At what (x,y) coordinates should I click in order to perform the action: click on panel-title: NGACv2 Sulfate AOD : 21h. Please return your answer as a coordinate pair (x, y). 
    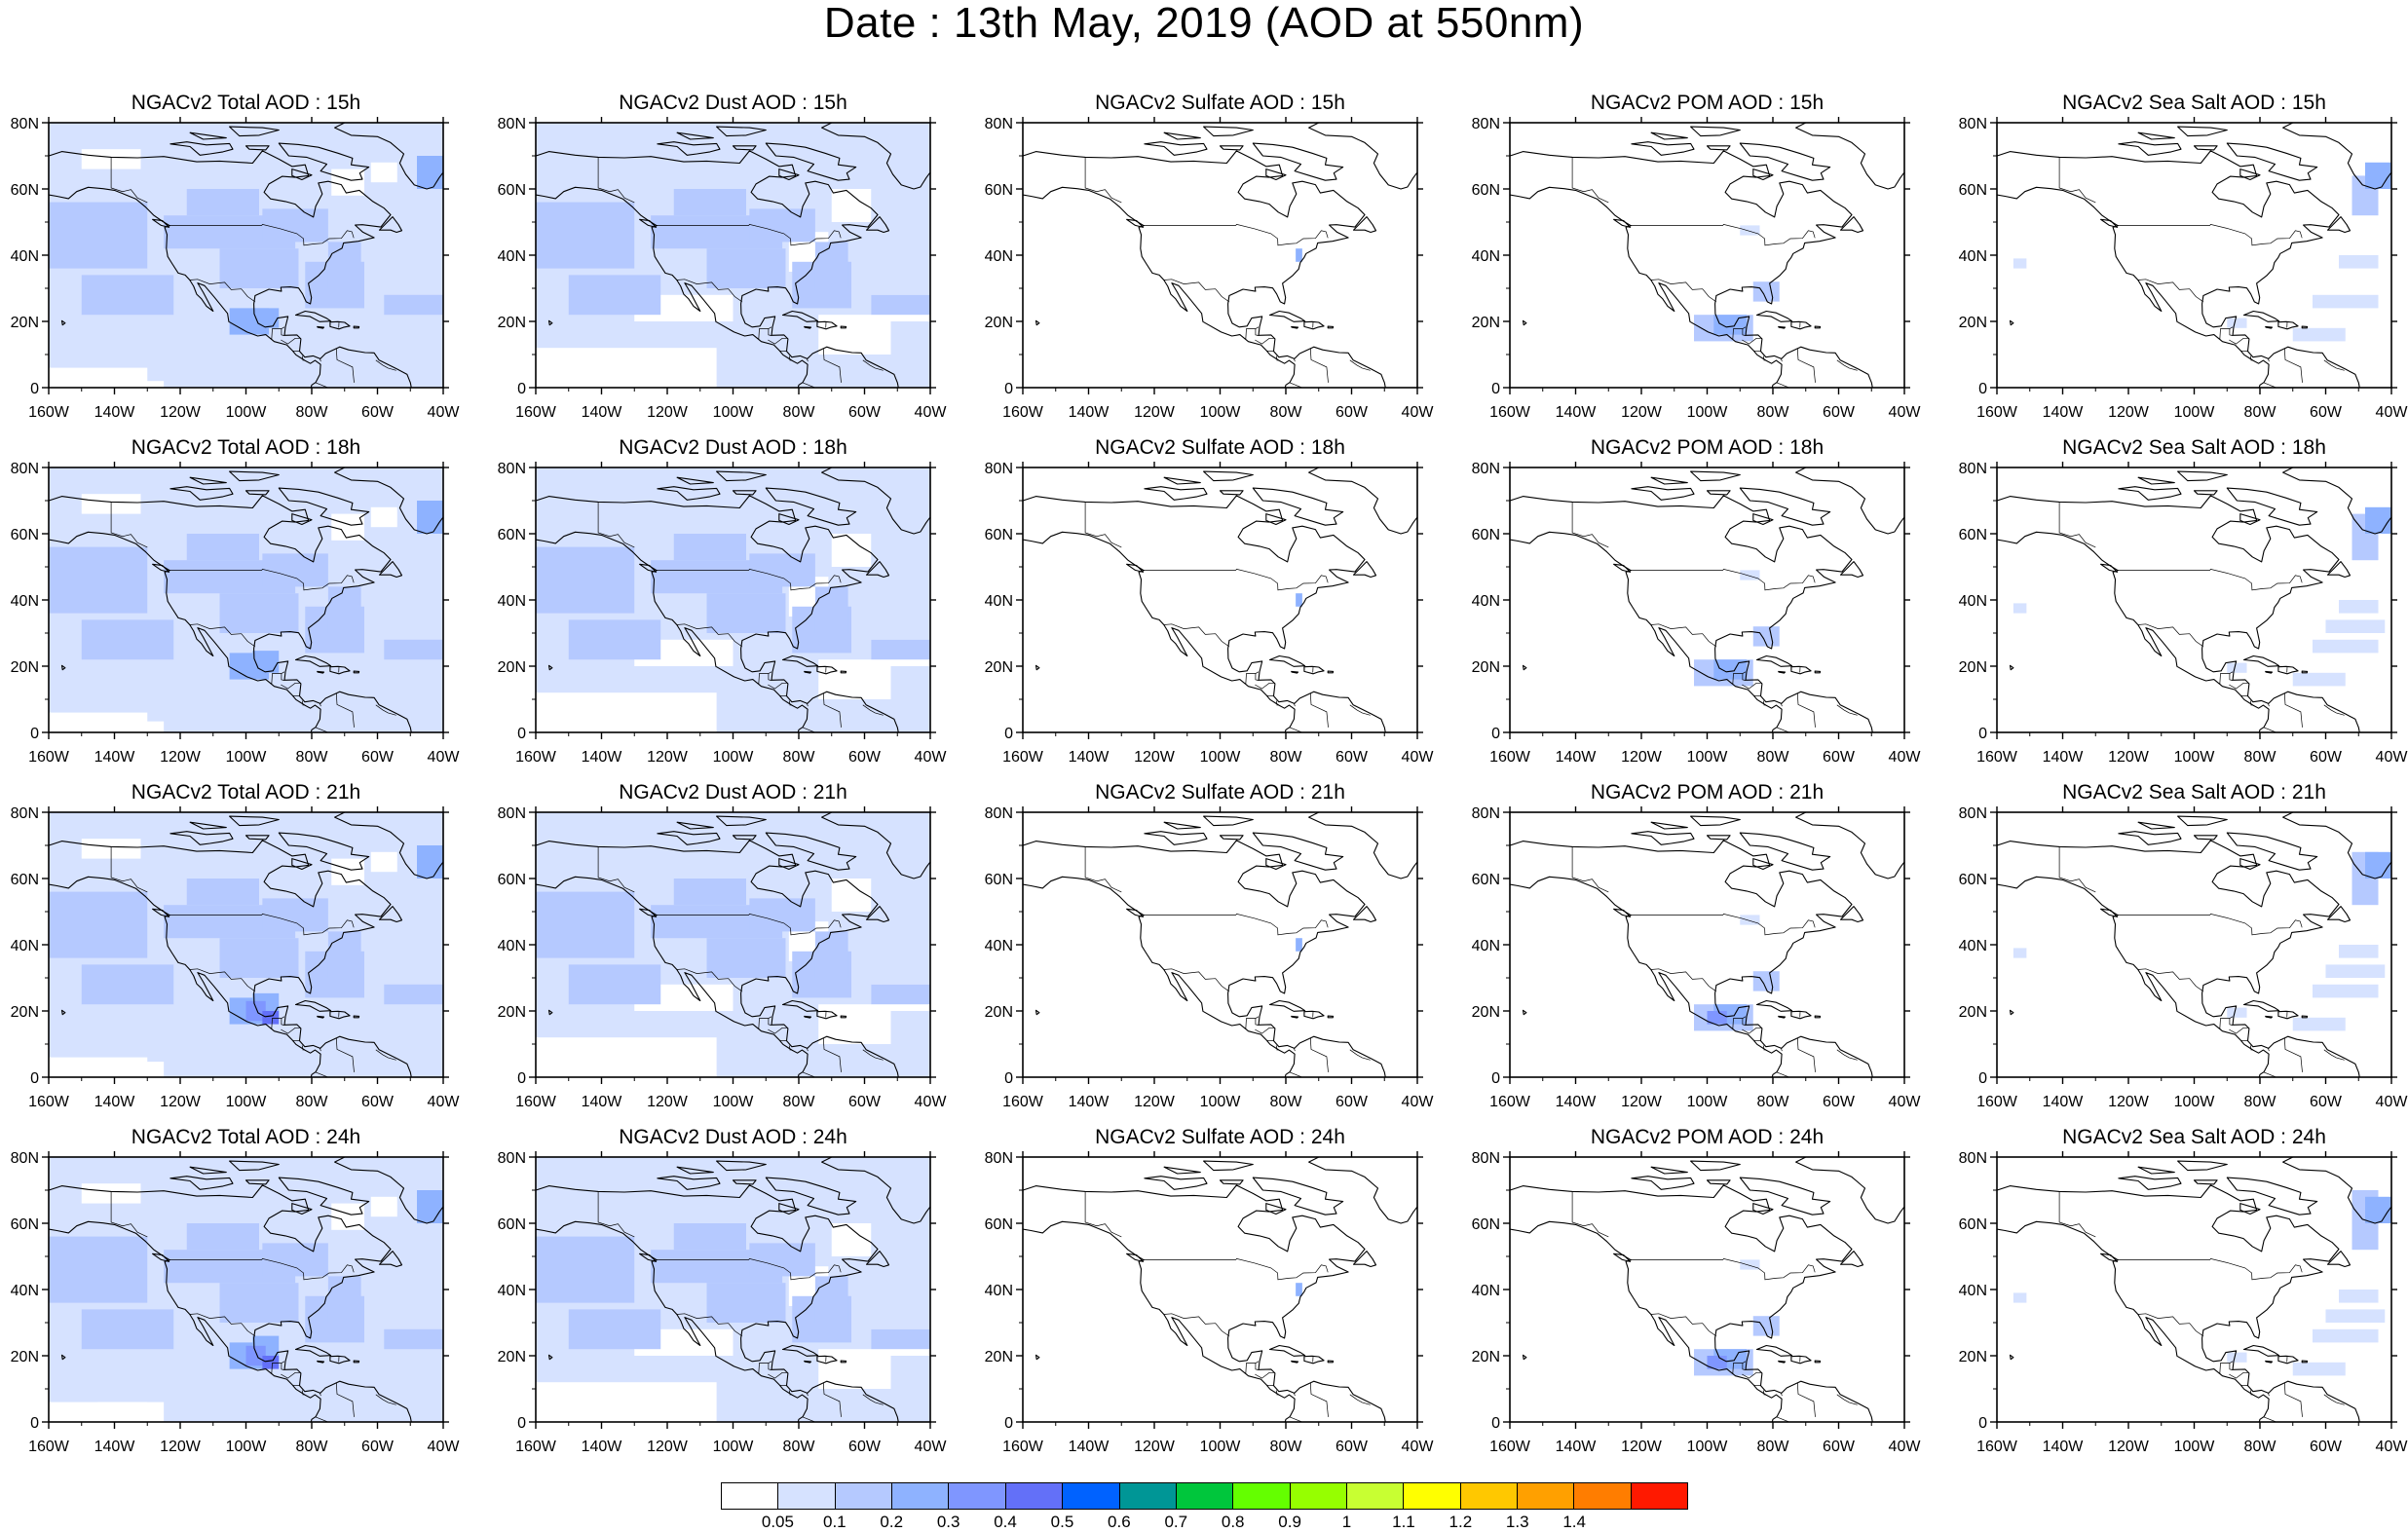
    Looking at the image, I should click on (1220, 792).